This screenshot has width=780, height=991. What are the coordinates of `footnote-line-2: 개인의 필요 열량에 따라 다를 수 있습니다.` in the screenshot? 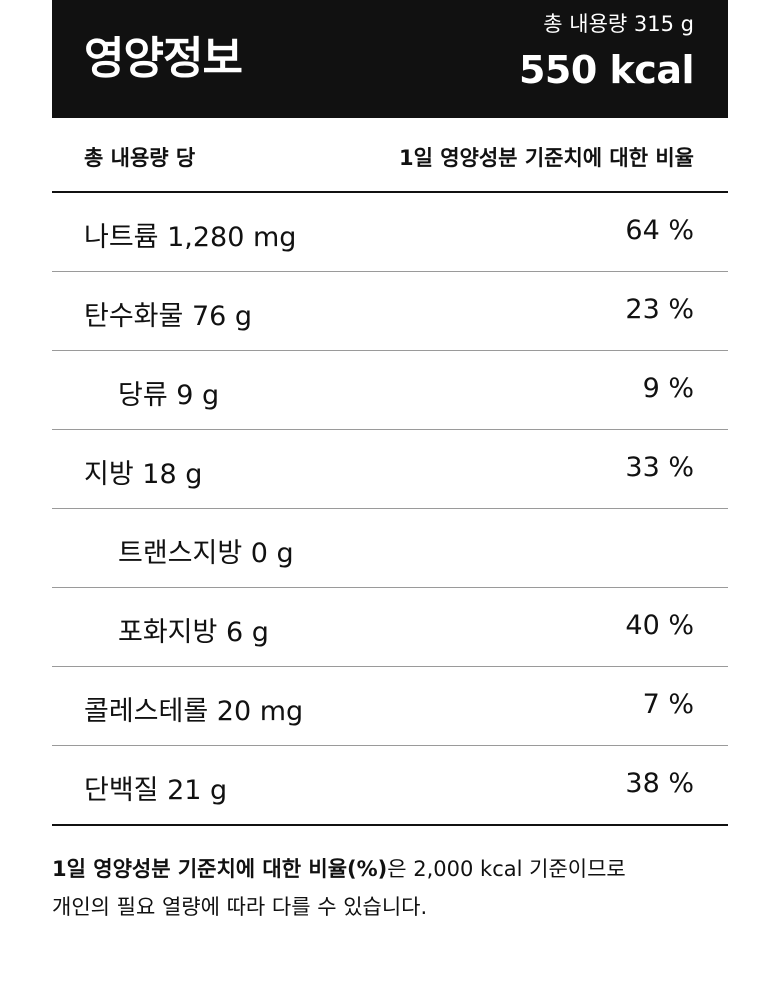 It's located at (240, 907).